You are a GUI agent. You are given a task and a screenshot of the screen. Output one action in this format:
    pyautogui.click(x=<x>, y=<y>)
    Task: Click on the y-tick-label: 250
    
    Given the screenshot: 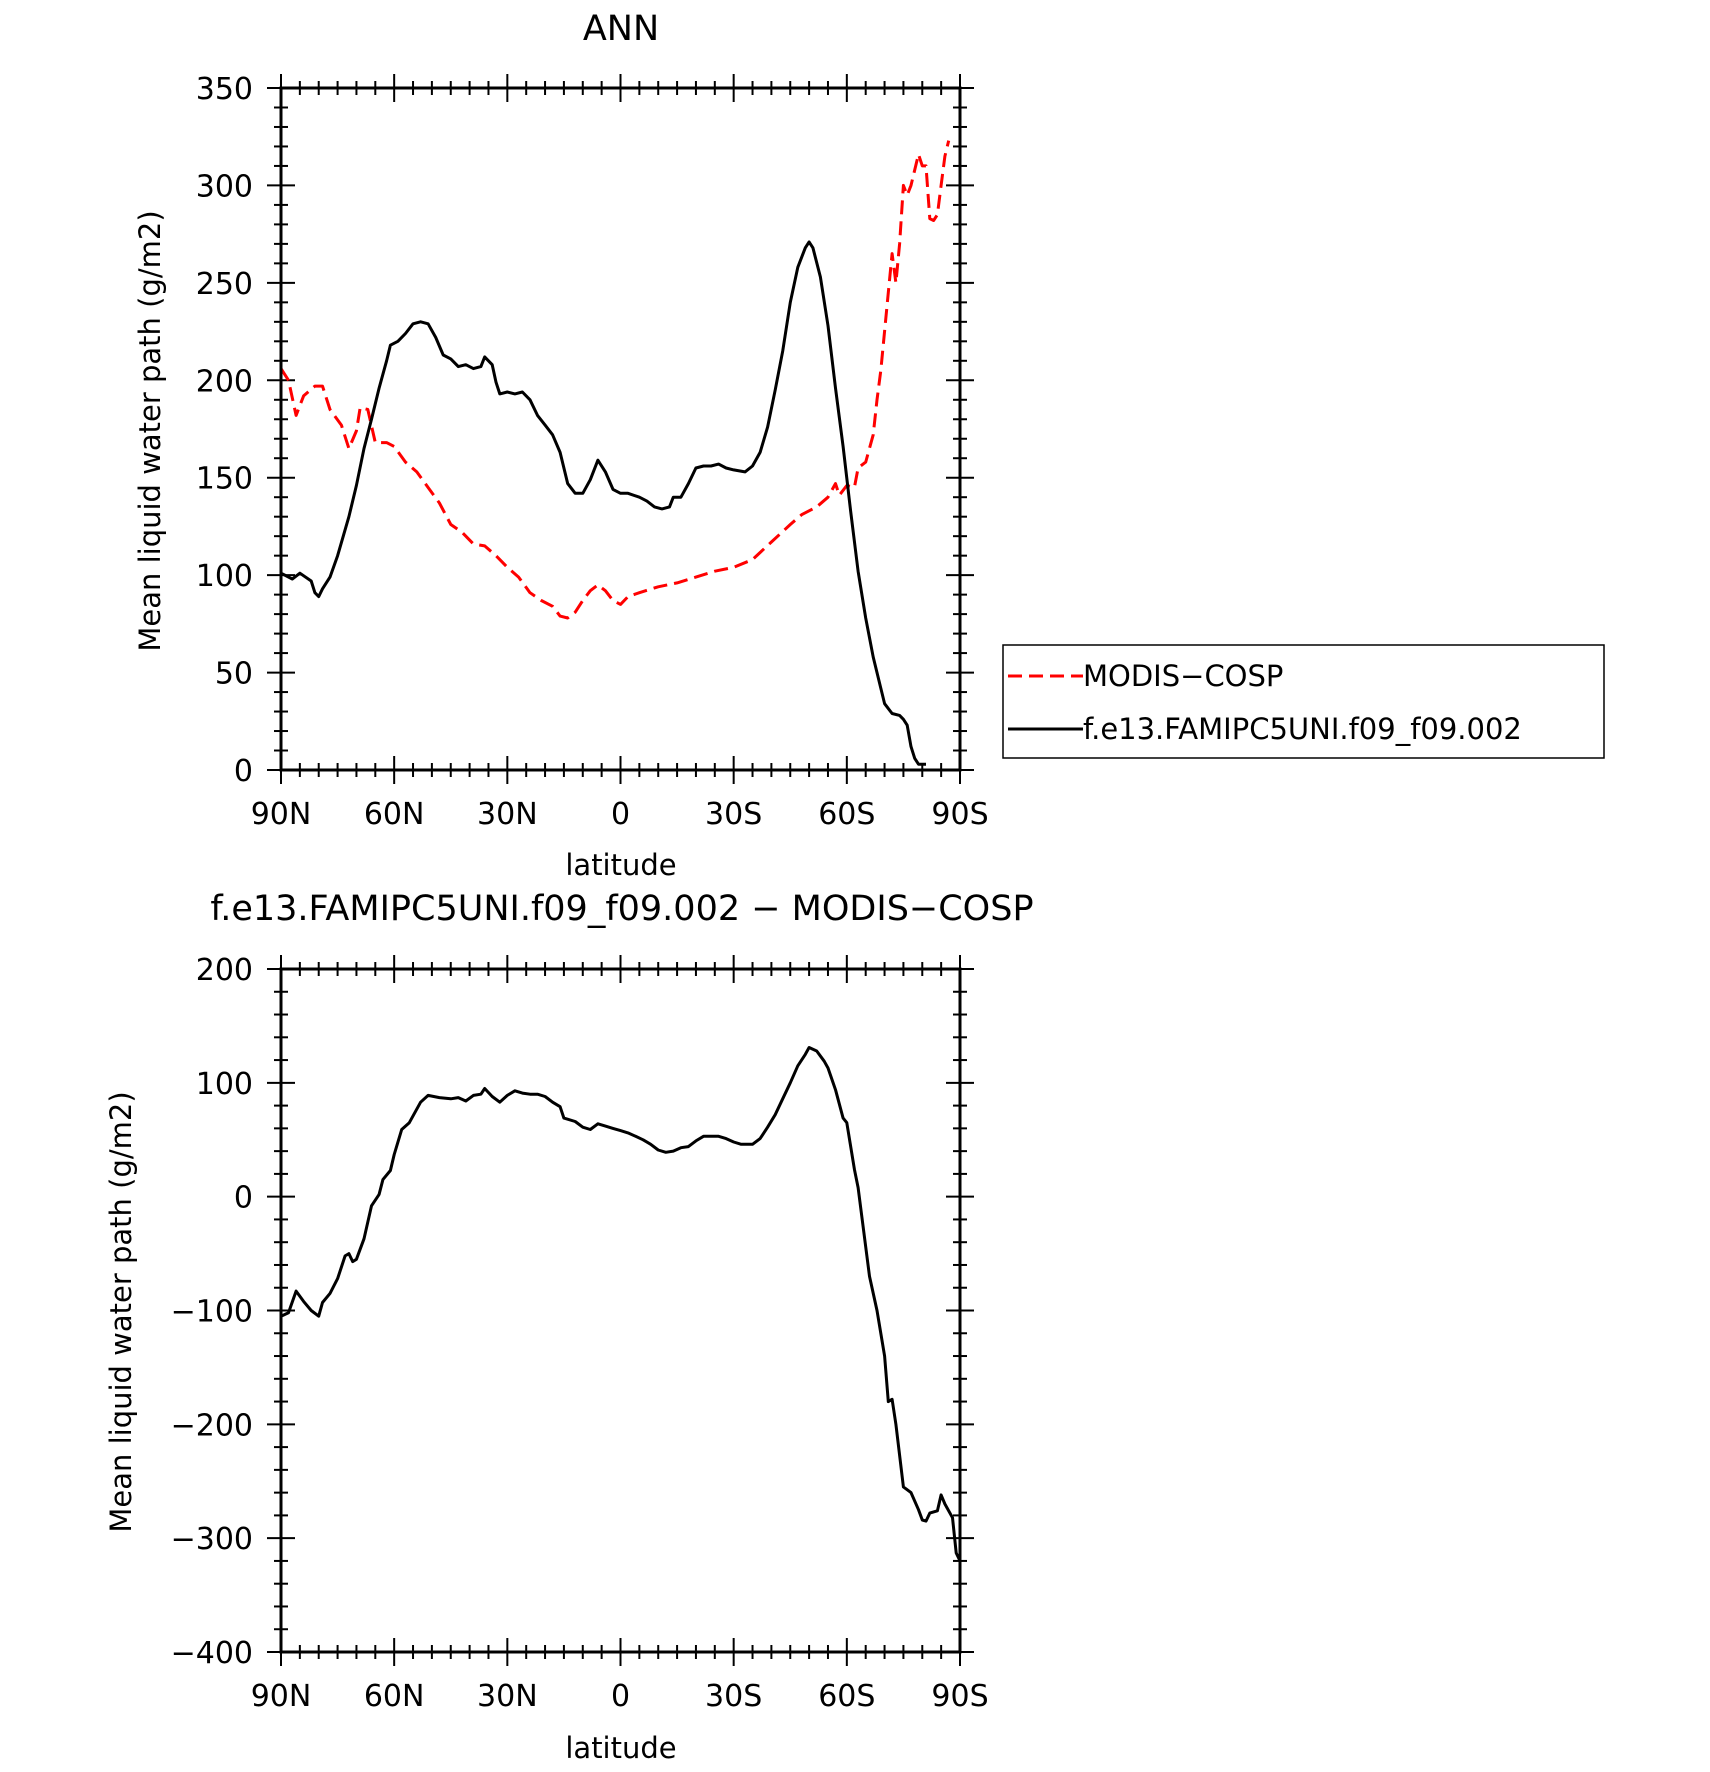 What is the action you would take?
    pyautogui.click(x=224, y=284)
    